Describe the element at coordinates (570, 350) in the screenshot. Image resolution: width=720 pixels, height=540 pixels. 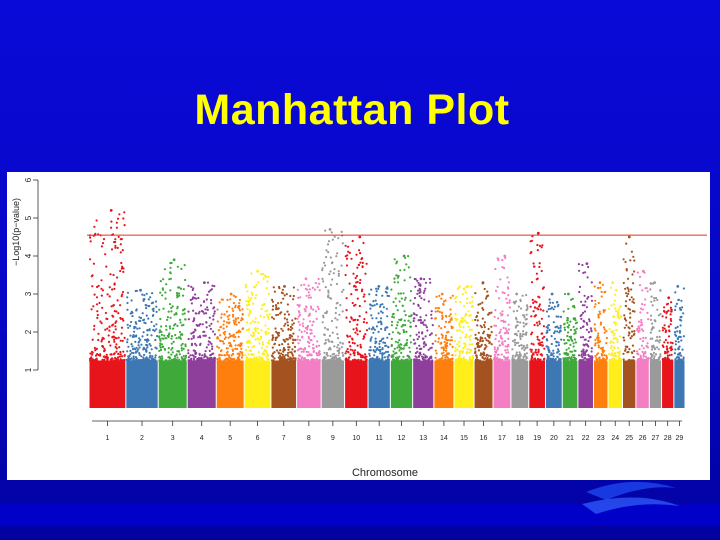
I see `chromosome-21-points` at that location.